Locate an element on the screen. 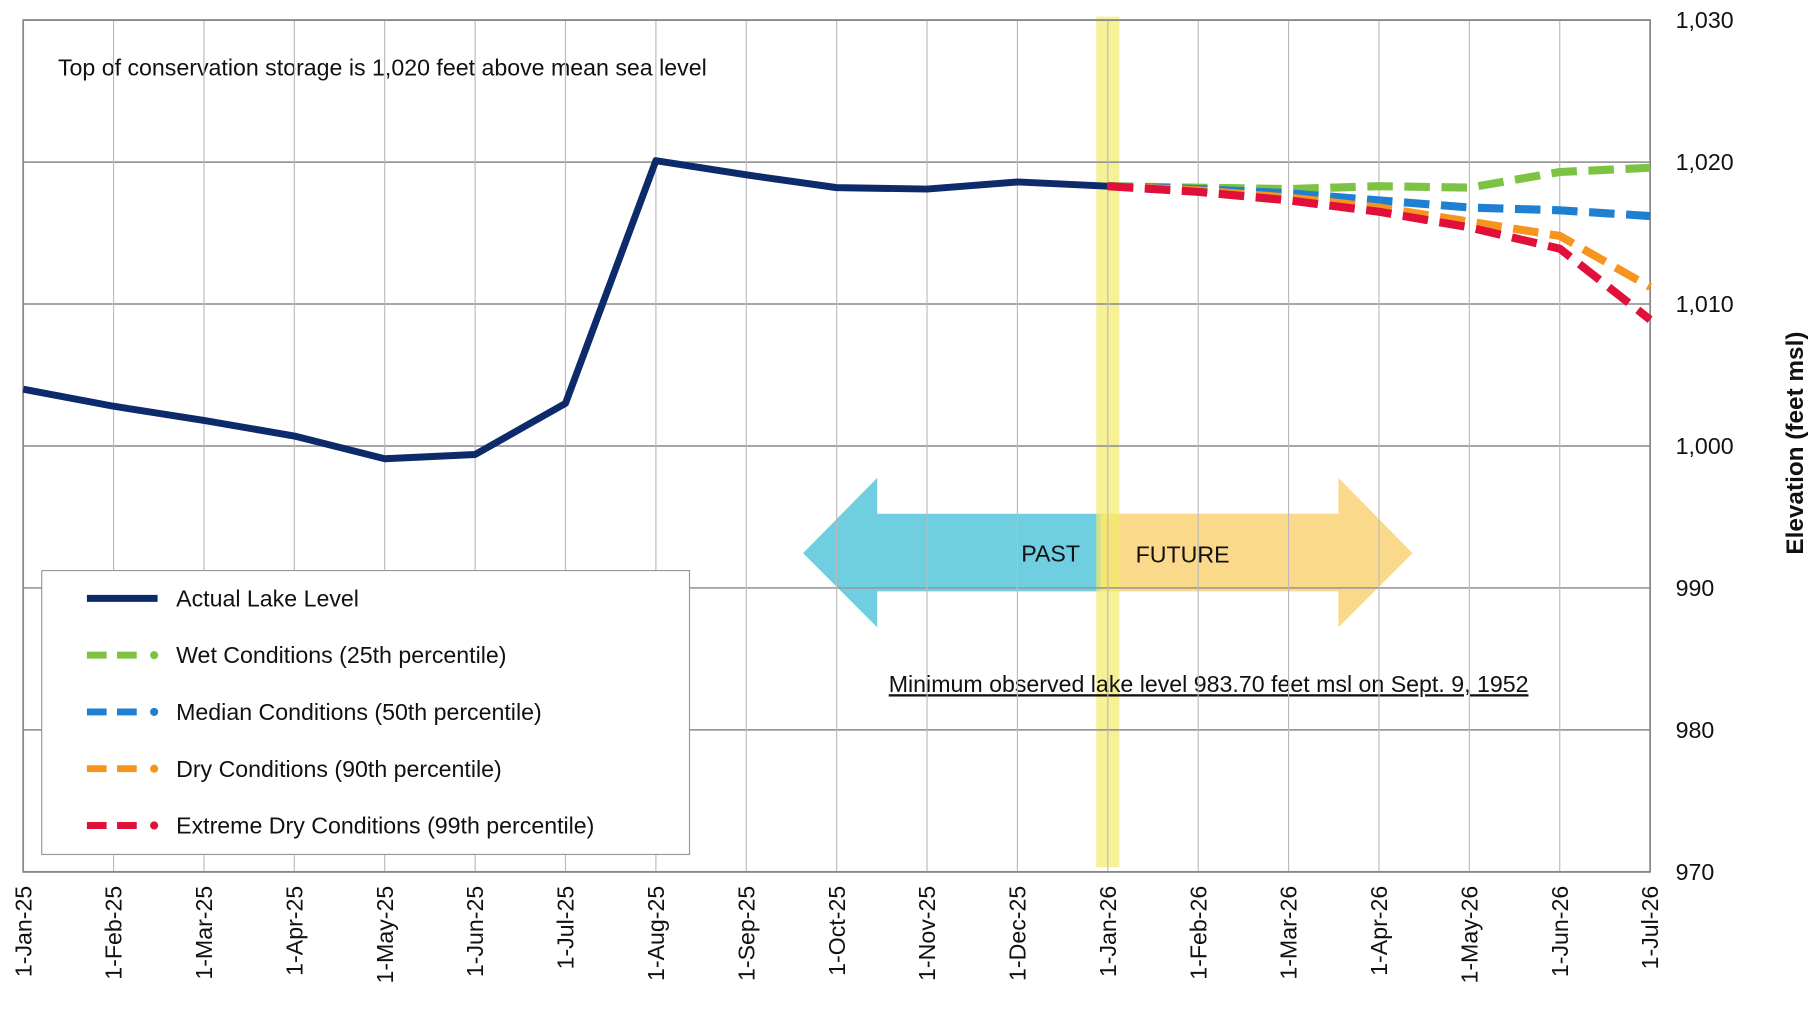  x-tick-label: 1-Apr-25 is located at coordinates (294, 931).